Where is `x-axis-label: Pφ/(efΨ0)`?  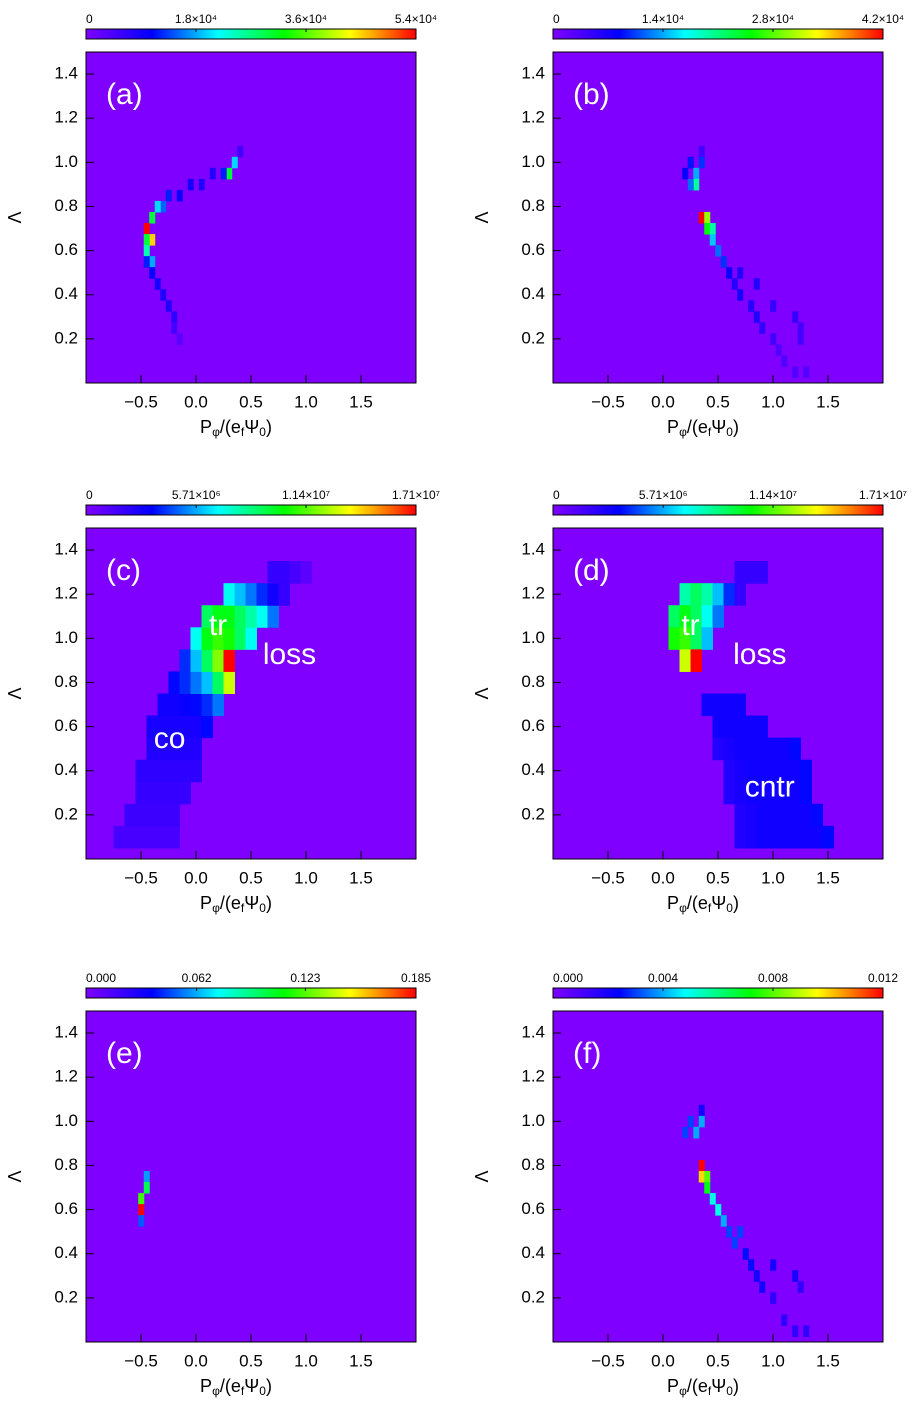 x-axis-label: Pφ/(efΨ0) is located at coordinates (236, 428).